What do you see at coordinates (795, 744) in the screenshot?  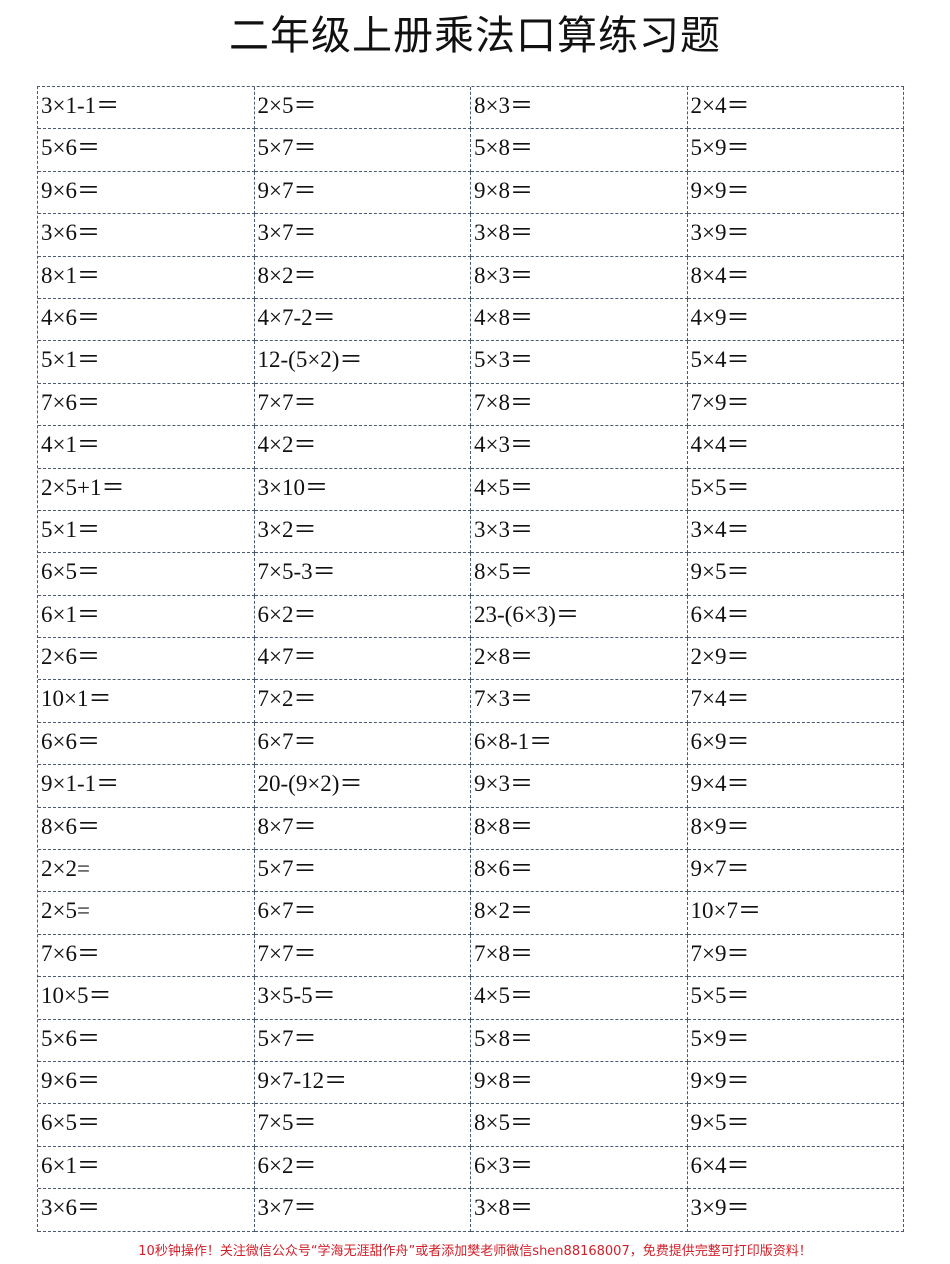 I see `exercise-cell: 6×9＝` at bounding box center [795, 744].